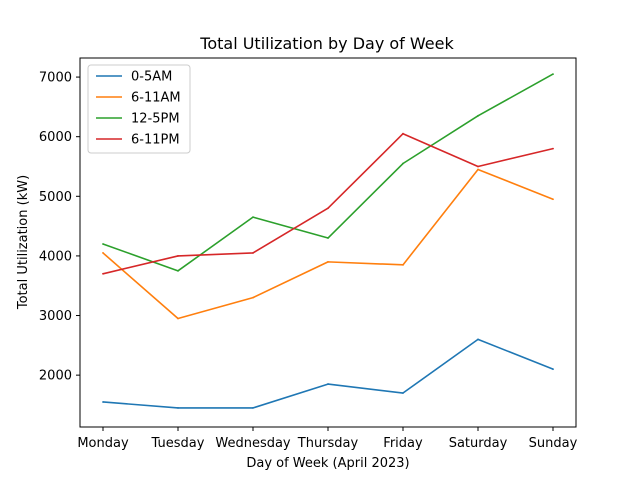  Describe the element at coordinates (328, 373) in the screenshot. I see `series-line-0-5AM` at that location.